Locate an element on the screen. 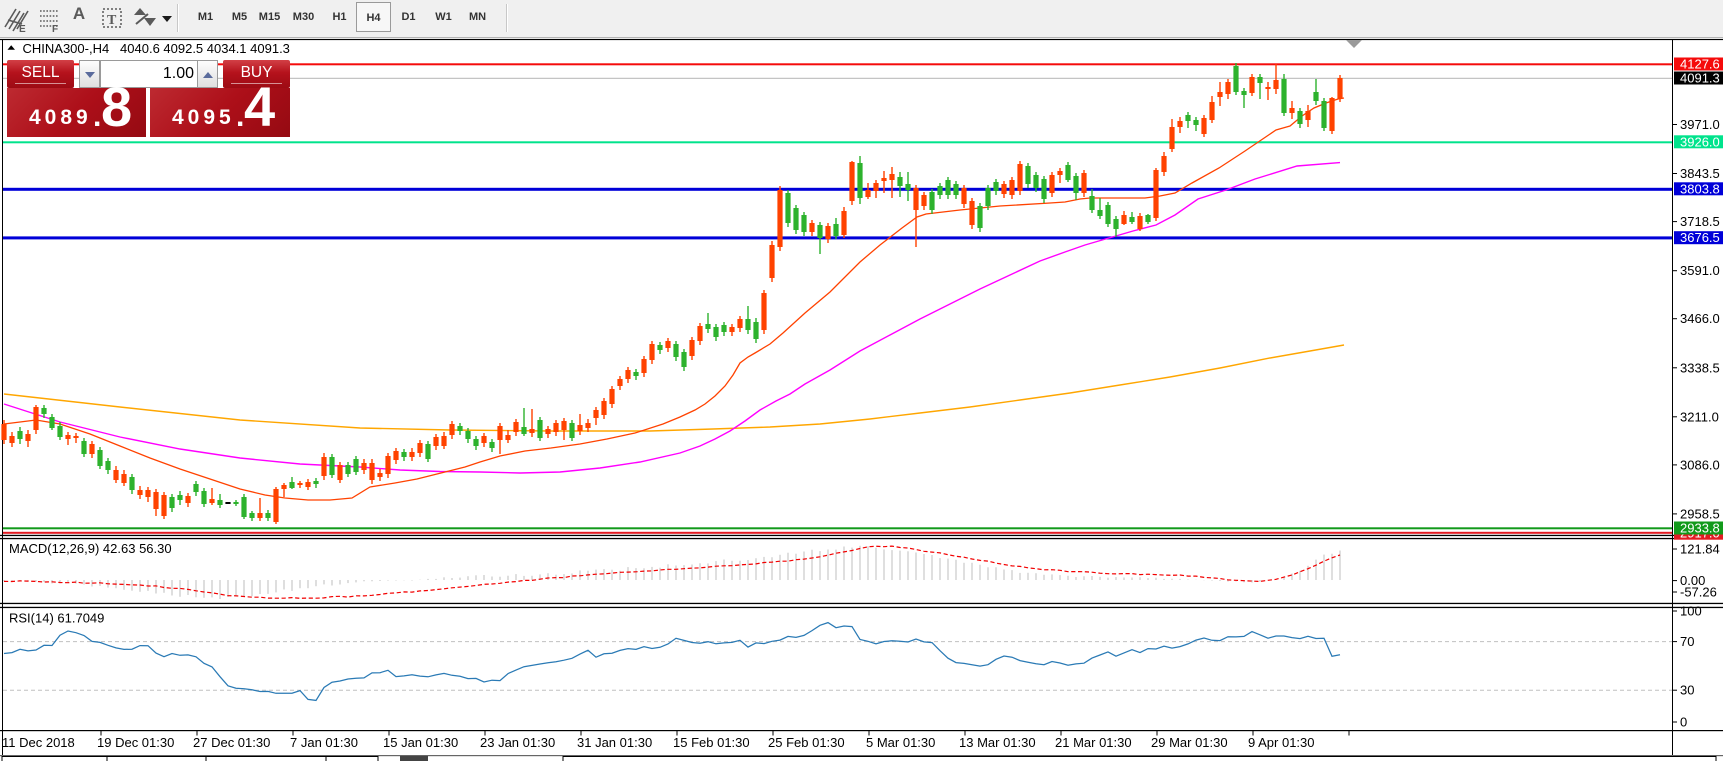 This screenshot has width=1723, height=761. svg-text: 29 Mar 01:30 is located at coordinates (1189, 742).